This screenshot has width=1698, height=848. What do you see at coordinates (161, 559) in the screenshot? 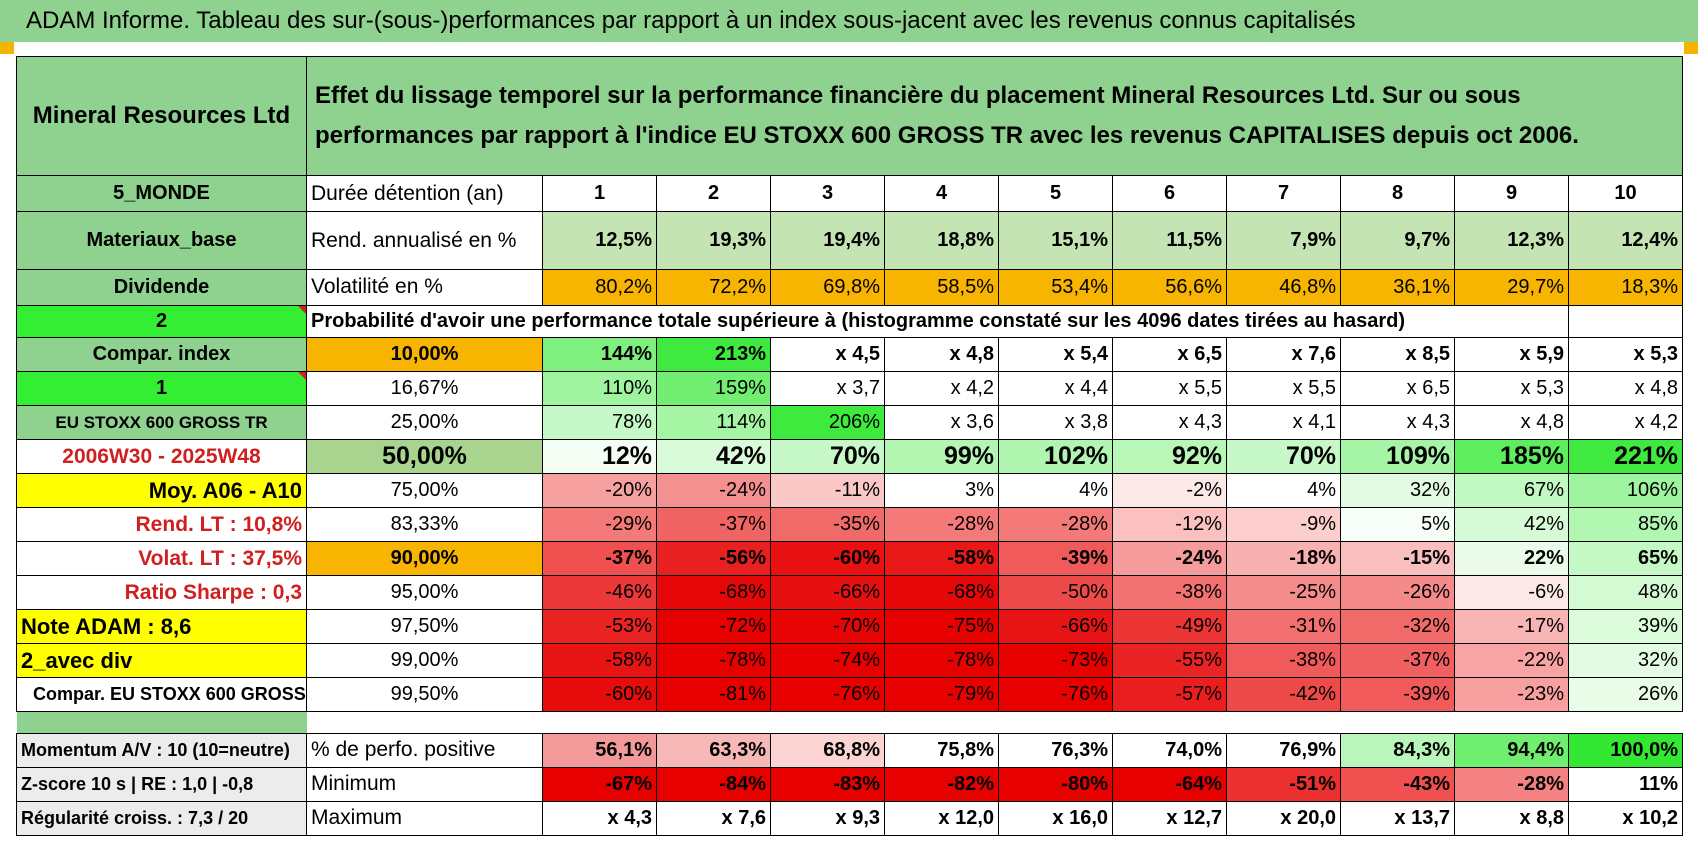
I see `volat-lt-label: Volat. LT : 37,5%` at bounding box center [161, 559].